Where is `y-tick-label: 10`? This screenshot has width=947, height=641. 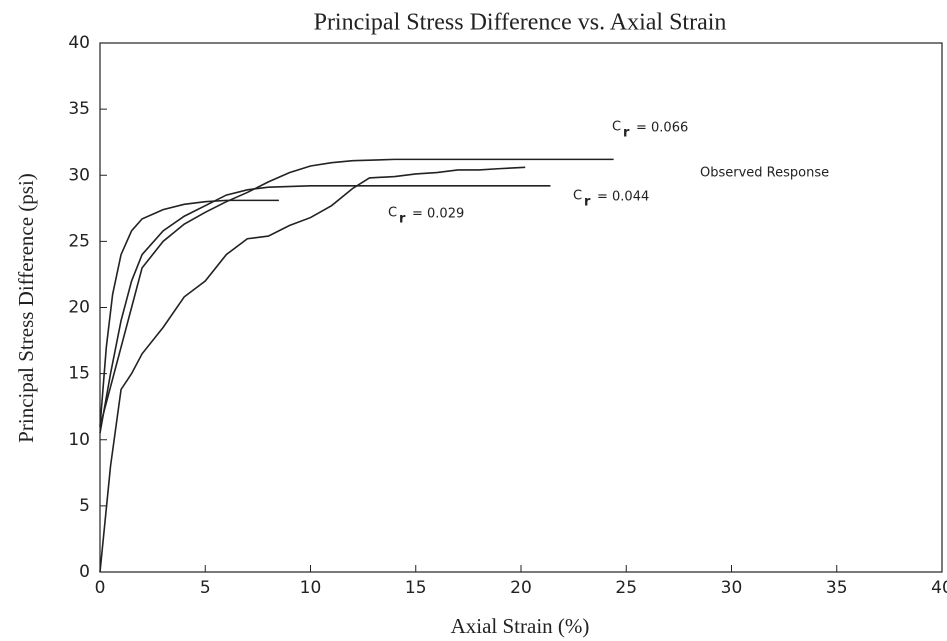
y-tick-label: 10 is located at coordinates (79, 440).